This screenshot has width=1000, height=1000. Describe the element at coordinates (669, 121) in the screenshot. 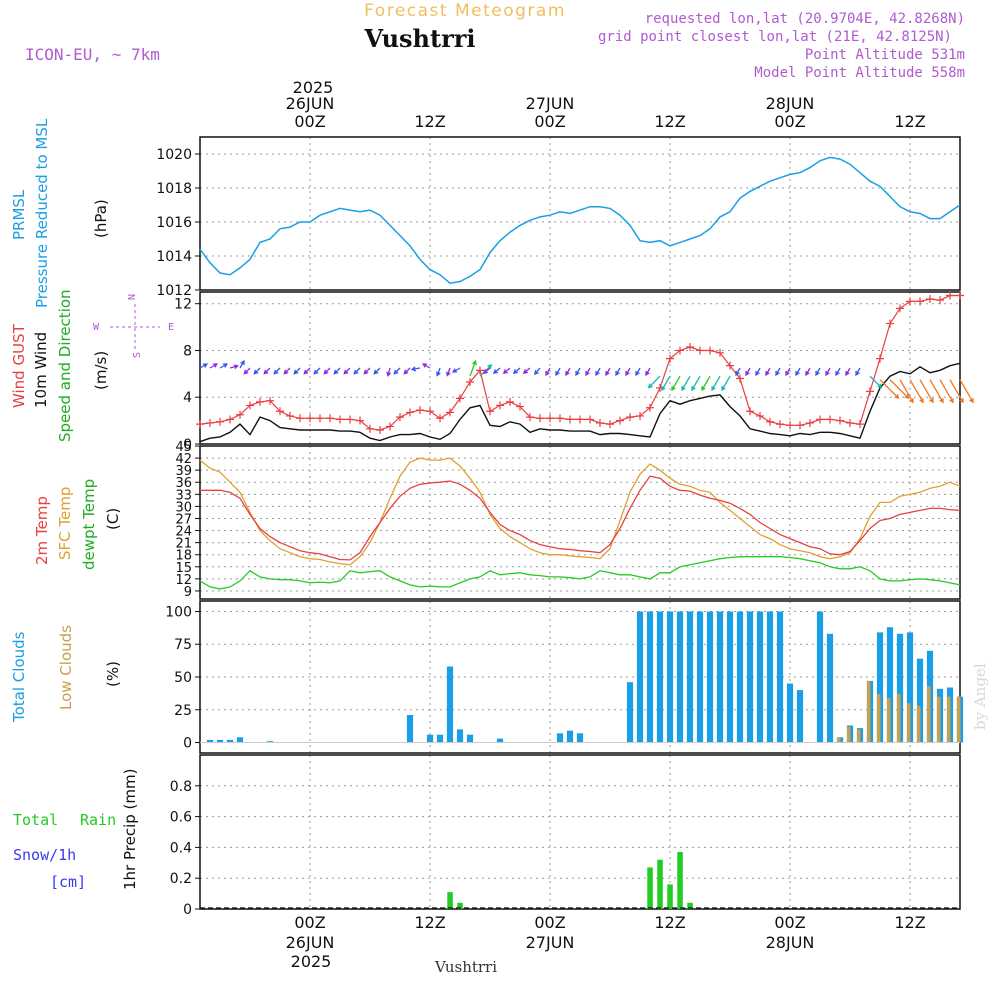

I see `top-hour-label: 12Z` at that location.